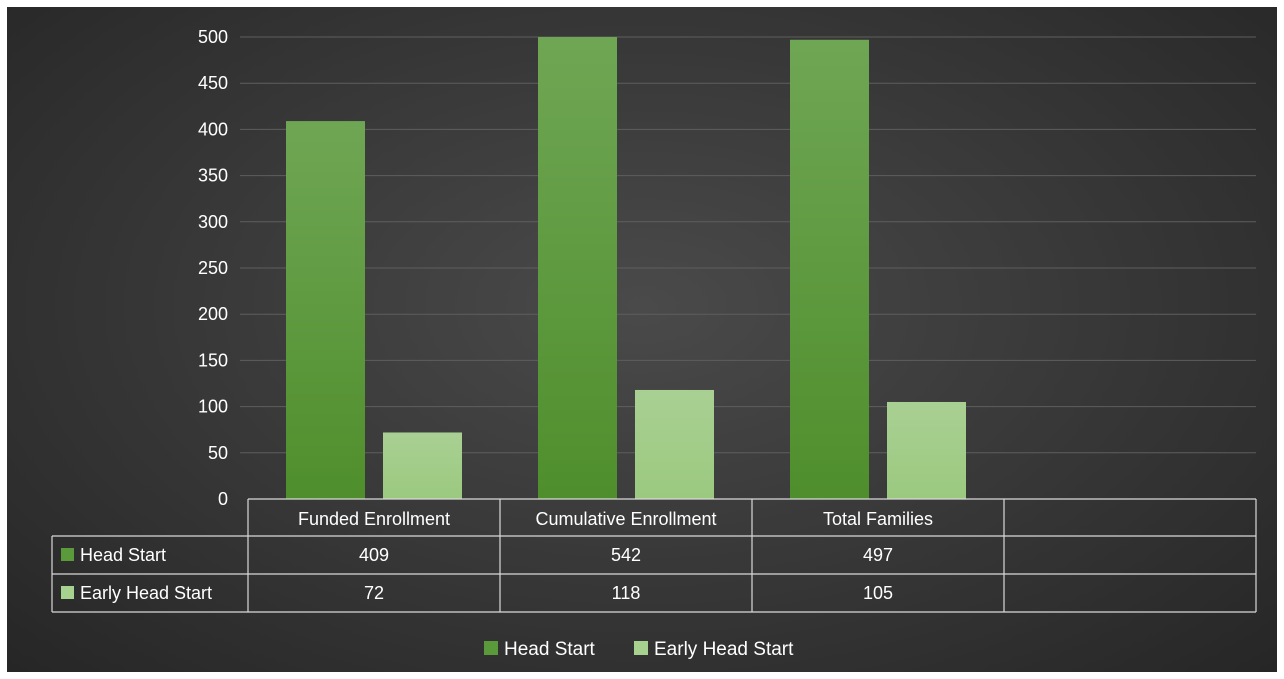 This screenshot has width=1284, height=679. What do you see at coordinates (213, 360) in the screenshot?
I see `y-tick-label: 150` at bounding box center [213, 360].